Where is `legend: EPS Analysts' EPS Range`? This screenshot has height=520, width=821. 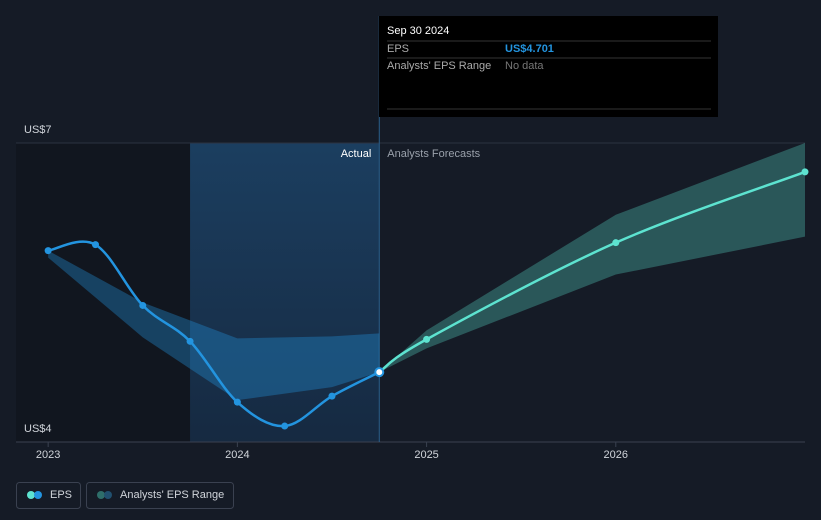 legend: EPS Analysts' EPS Range is located at coordinates (125, 495).